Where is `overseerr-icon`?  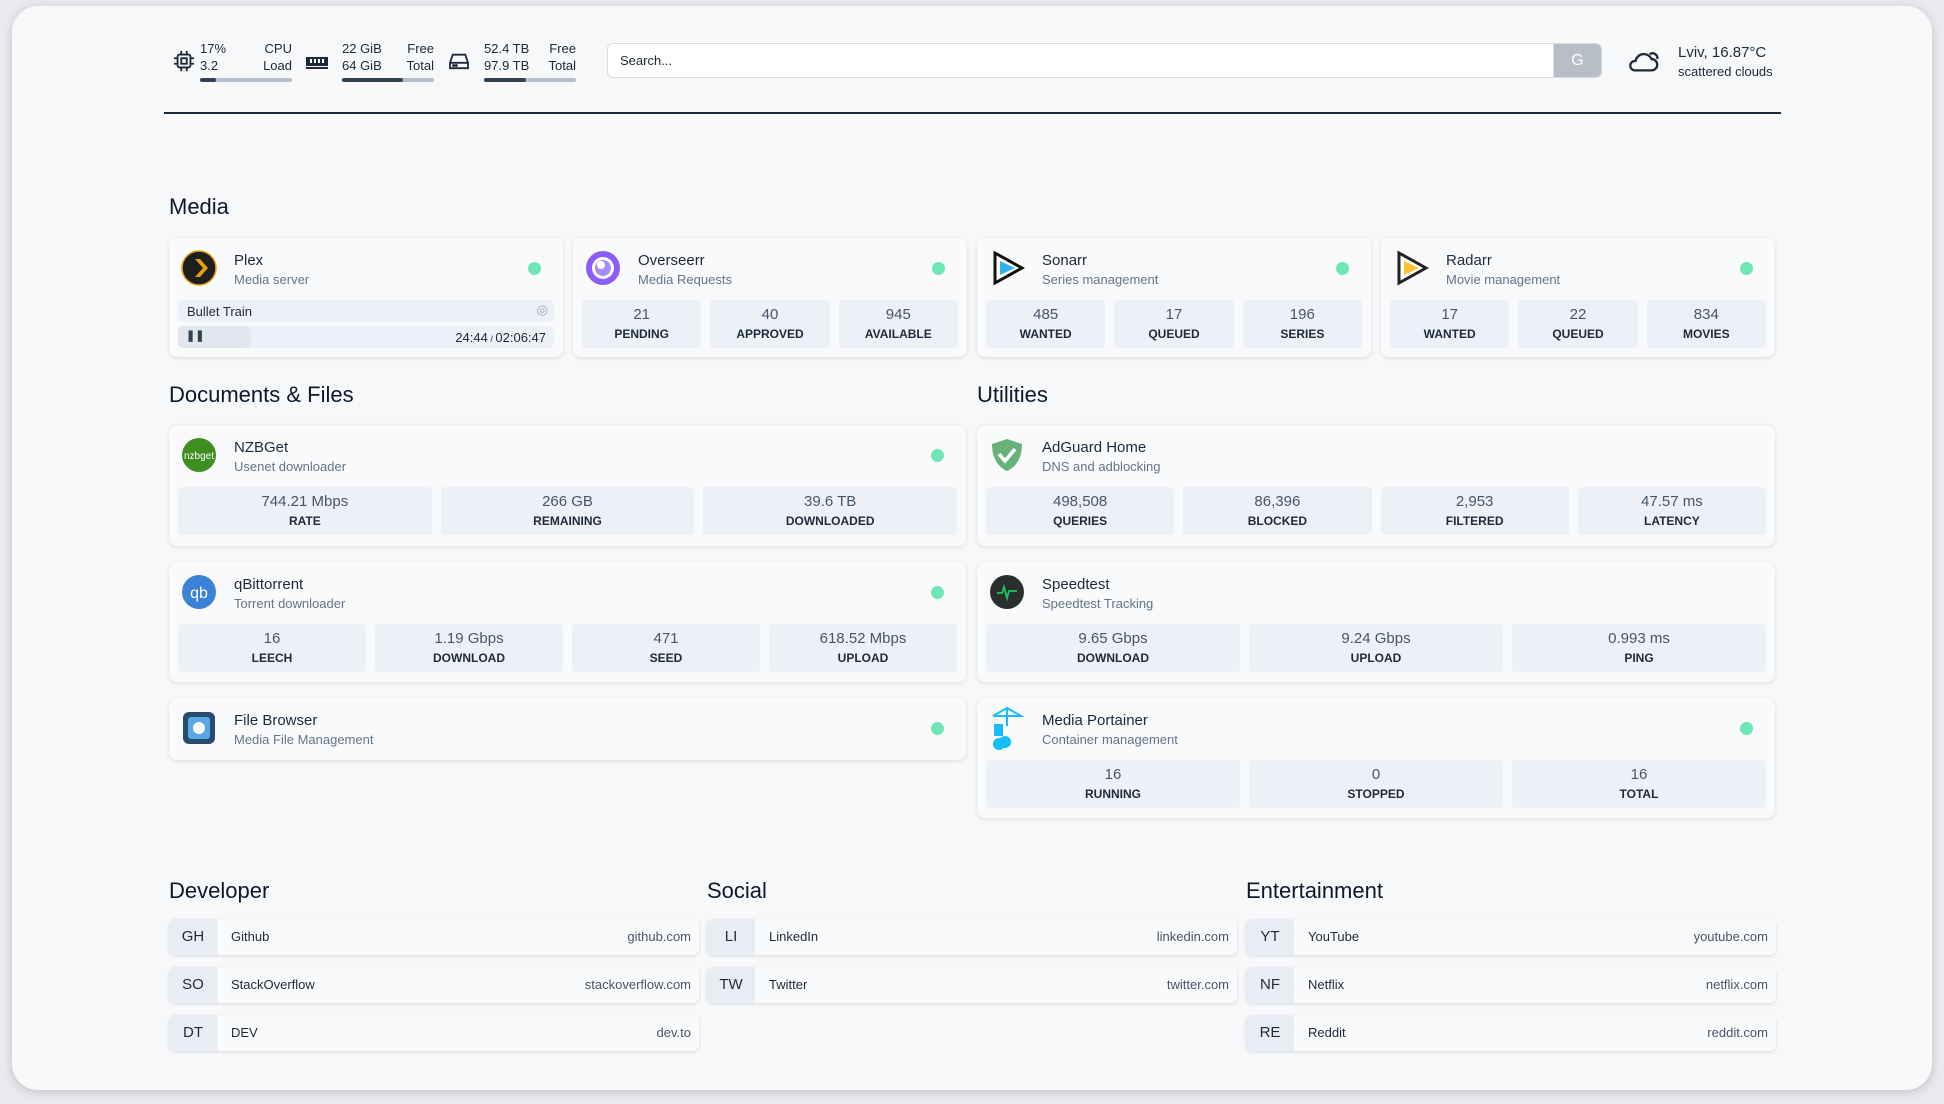
overseerr-icon is located at coordinates (603, 268).